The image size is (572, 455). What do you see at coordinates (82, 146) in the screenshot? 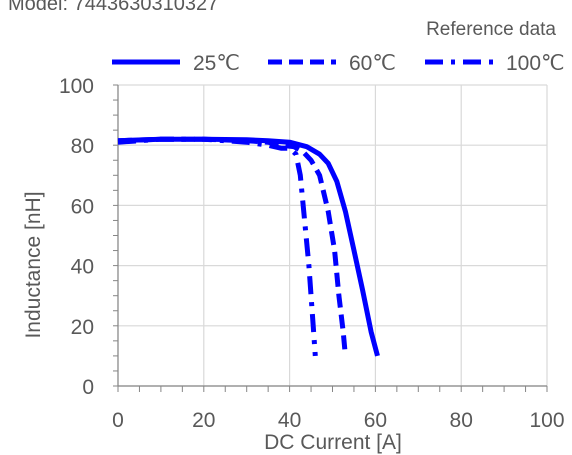
I see `y-tick-label-4: 80` at bounding box center [82, 146].